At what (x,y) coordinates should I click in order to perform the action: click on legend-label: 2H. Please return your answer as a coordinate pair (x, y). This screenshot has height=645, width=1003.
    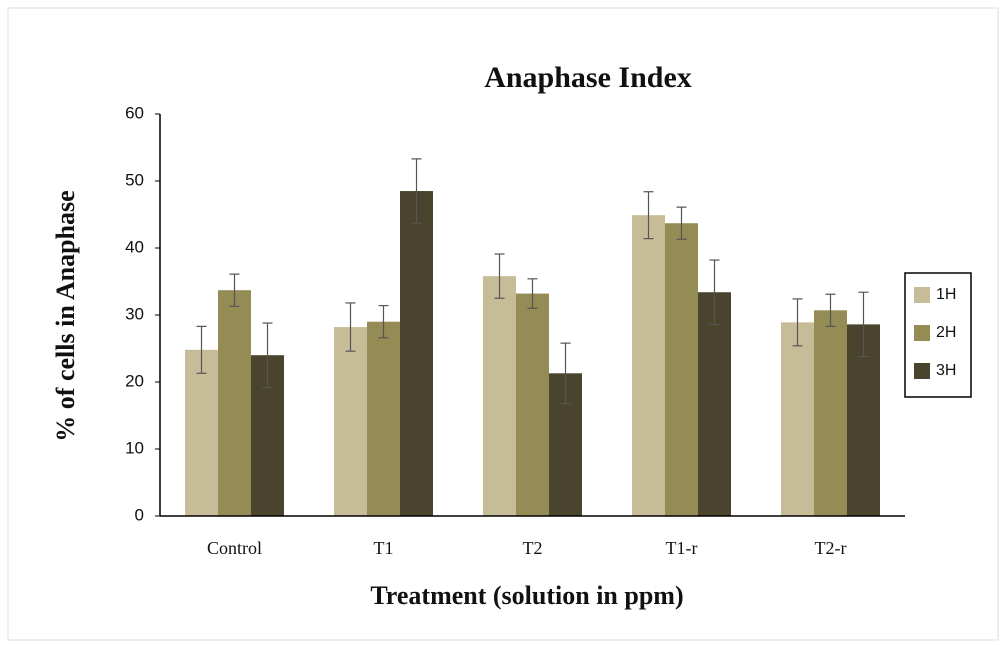
    Looking at the image, I should click on (946, 332).